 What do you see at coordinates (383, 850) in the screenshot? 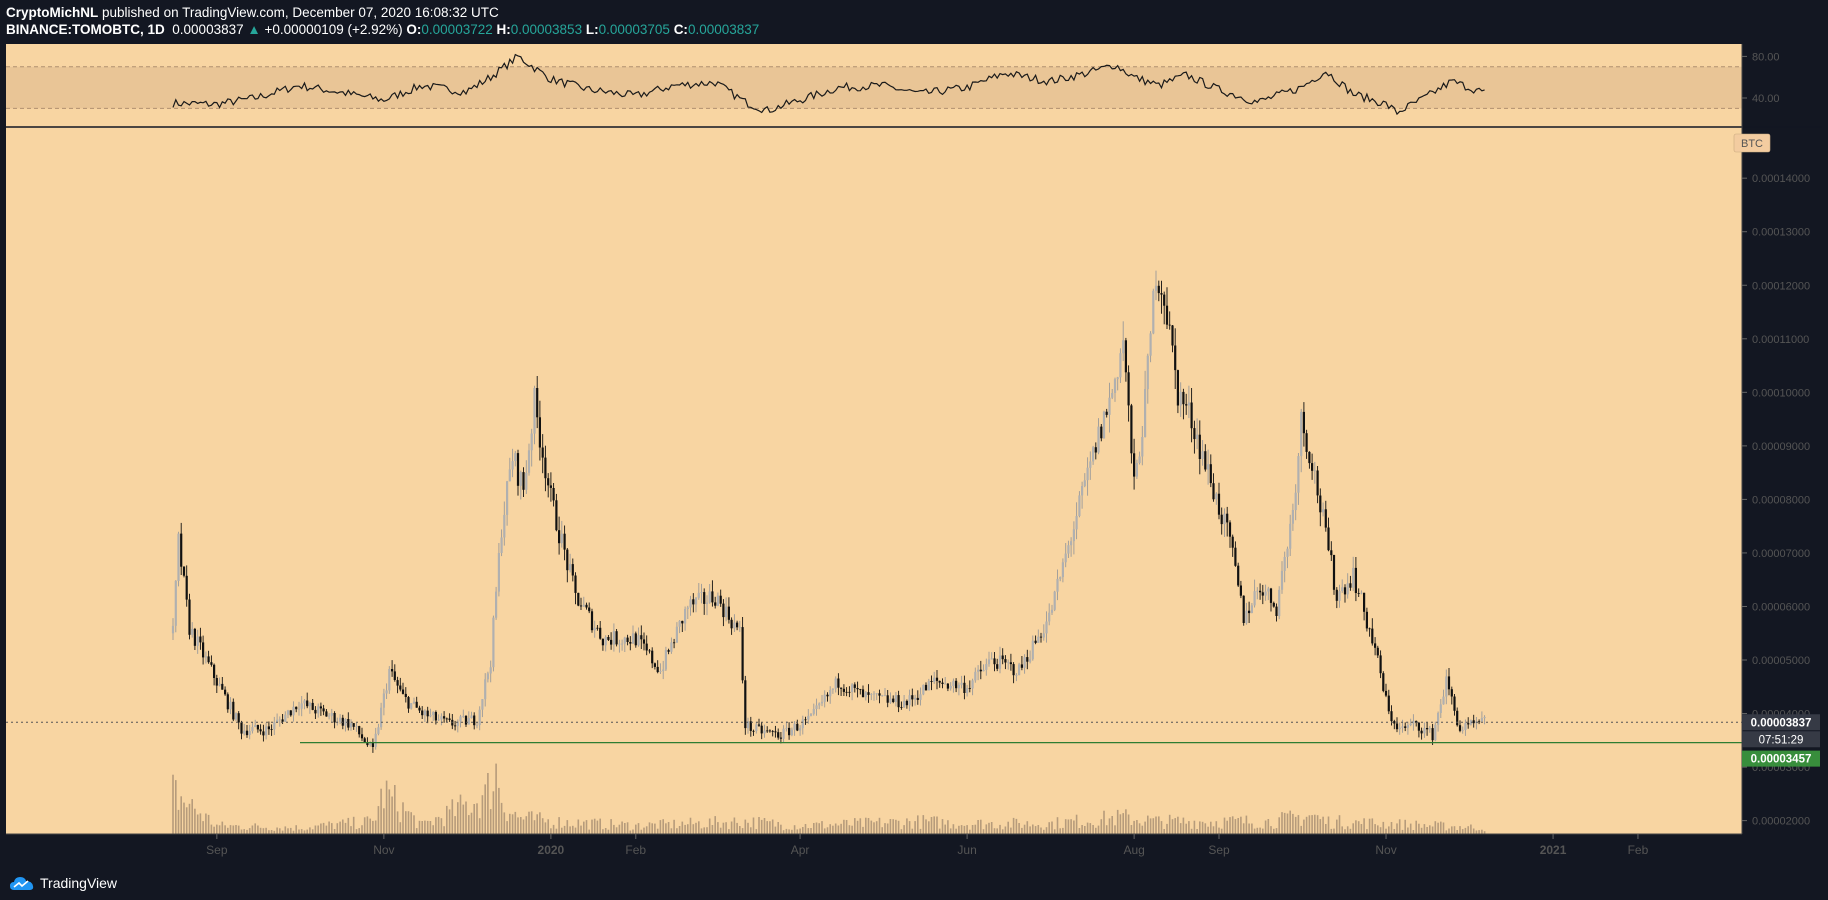
I see `time-tick-label: Nov` at bounding box center [383, 850].